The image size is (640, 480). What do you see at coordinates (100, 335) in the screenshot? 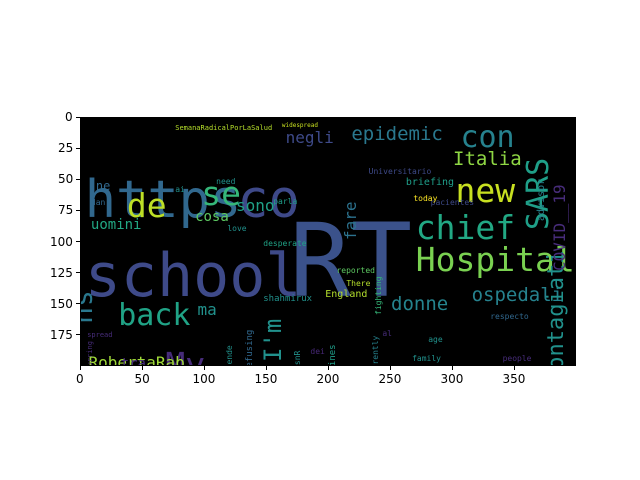
I see `word-82: spread` at bounding box center [100, 335].